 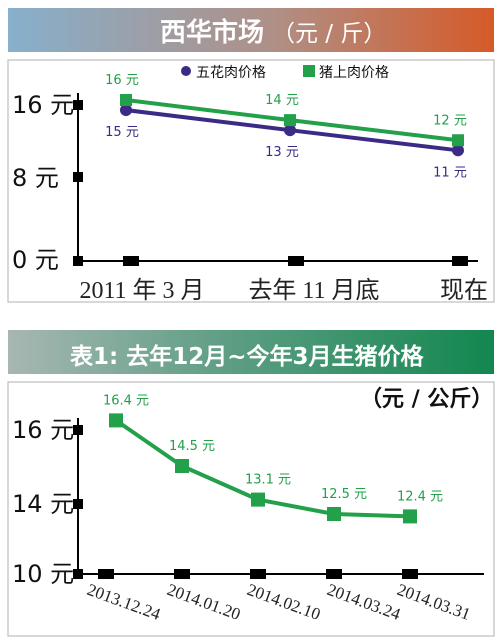 I want to click on legend-marker-series-b, so click(x=309, y=71).